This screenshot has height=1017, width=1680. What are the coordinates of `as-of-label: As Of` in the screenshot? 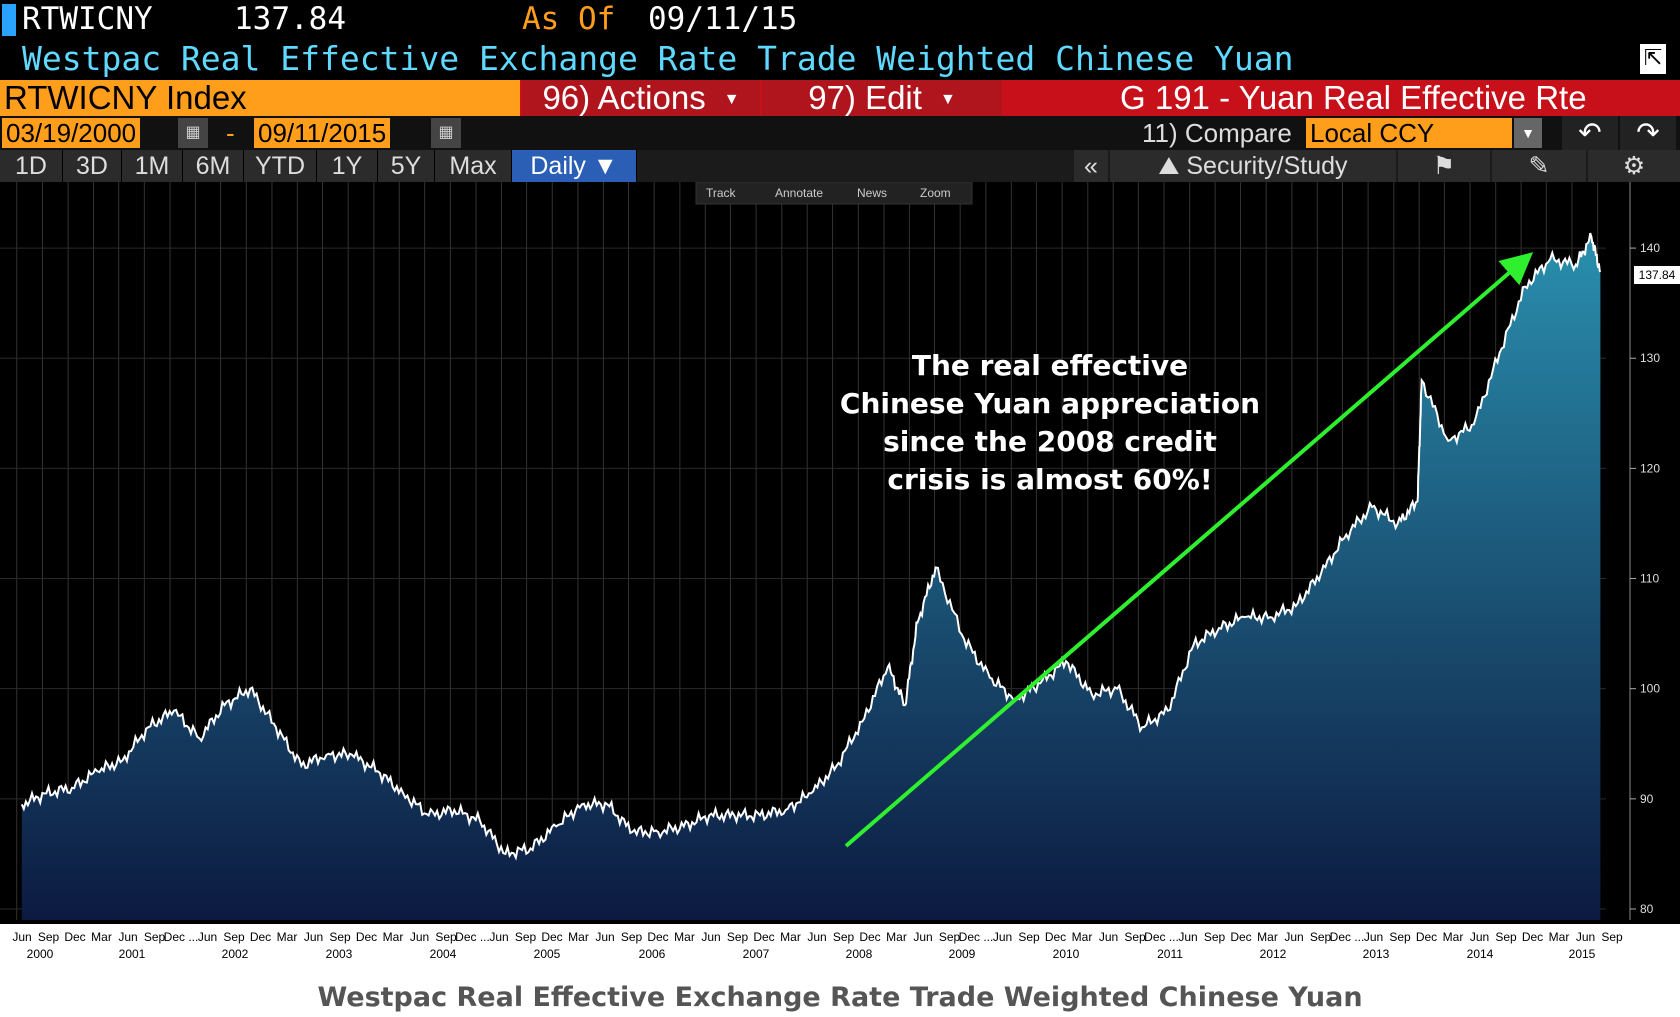 It's located at (569, 19).